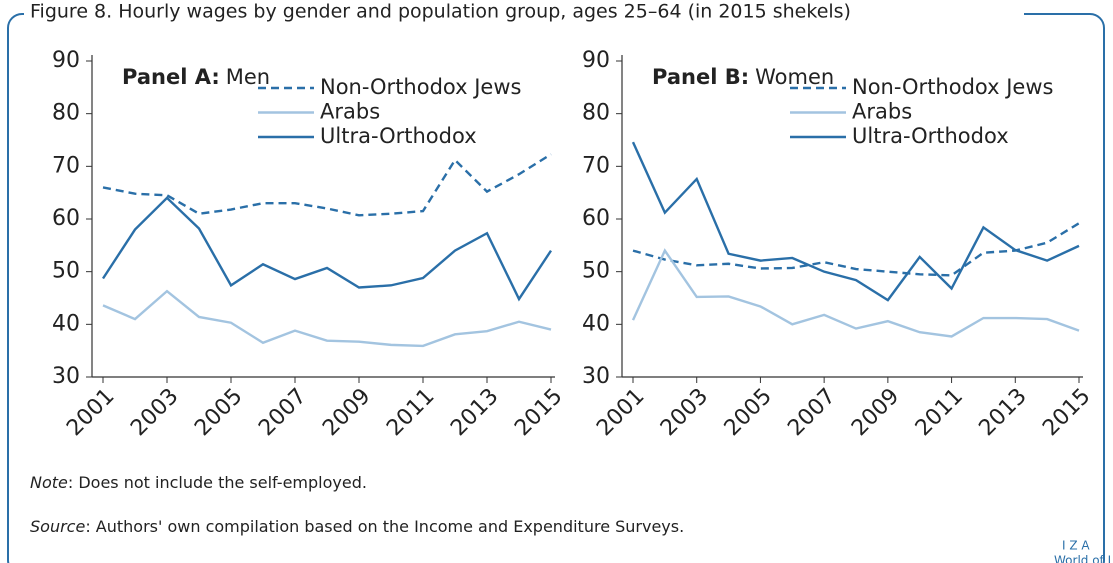  I want to click on title-backdrop, so click(524, 14).